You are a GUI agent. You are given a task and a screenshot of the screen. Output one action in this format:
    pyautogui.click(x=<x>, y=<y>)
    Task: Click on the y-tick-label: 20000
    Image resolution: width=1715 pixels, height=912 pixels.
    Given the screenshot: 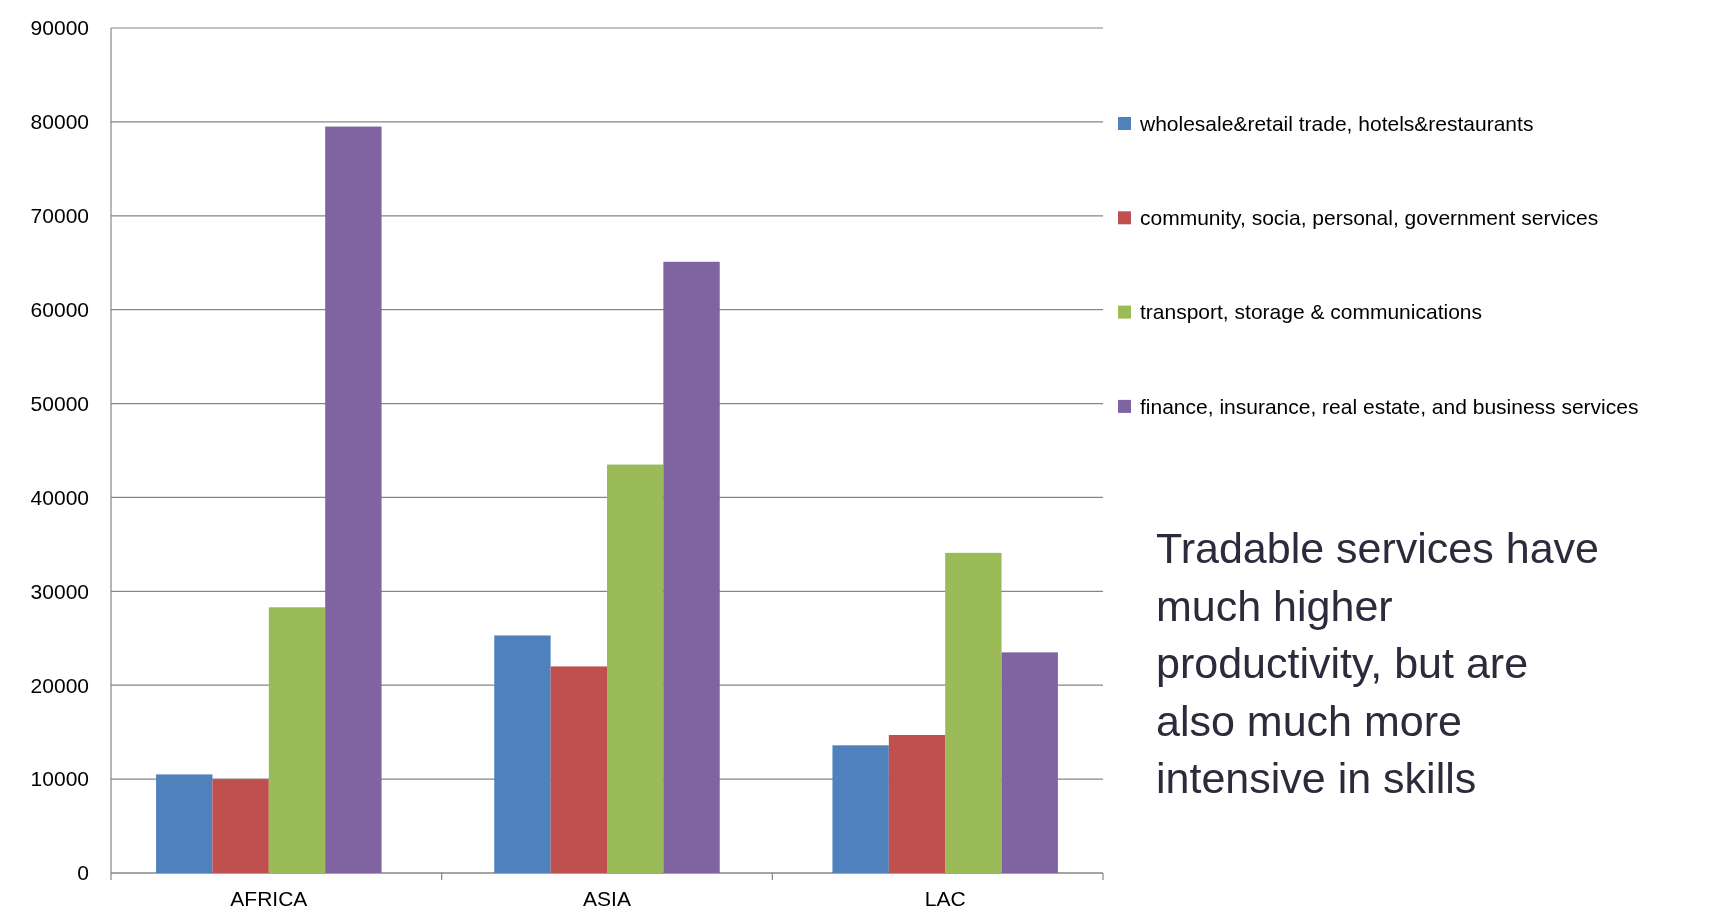 What is the action you would take?
    pyautogui.click(x=59, y=685)
    